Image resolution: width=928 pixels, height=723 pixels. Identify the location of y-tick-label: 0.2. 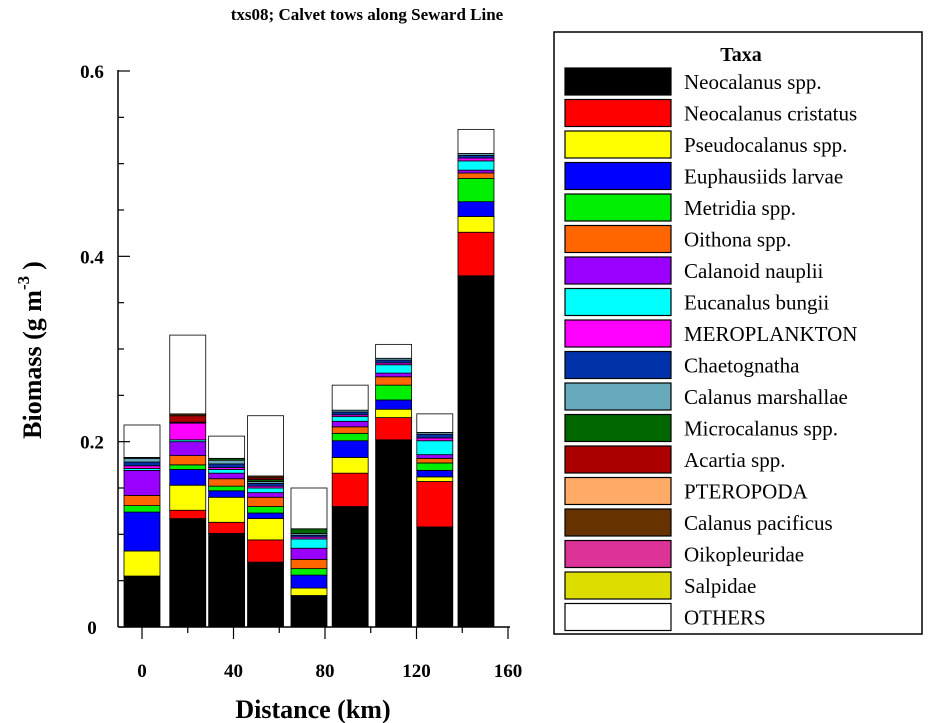
(92, 443).